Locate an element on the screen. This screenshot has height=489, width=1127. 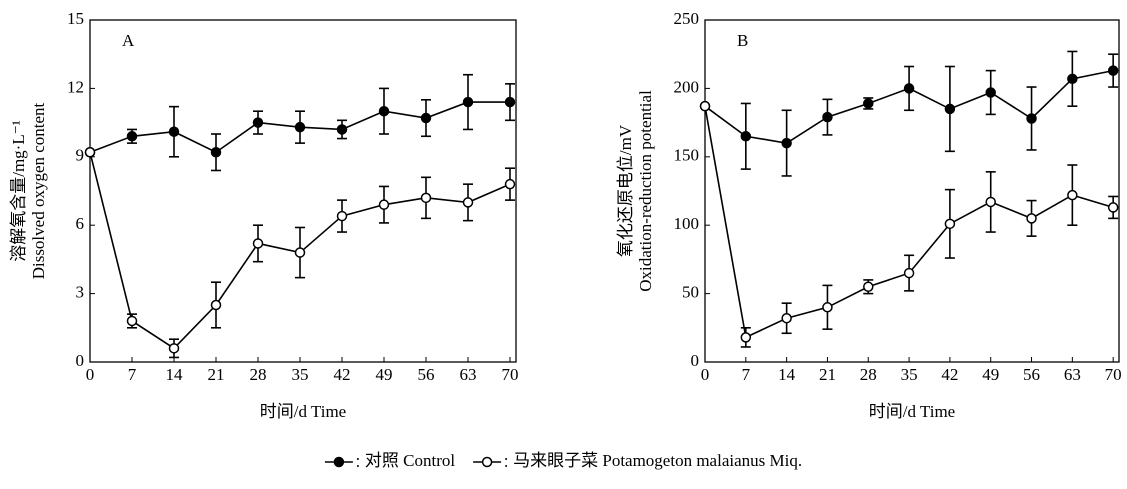
y-tick-label: 50 is located at coordinates (690, 292).